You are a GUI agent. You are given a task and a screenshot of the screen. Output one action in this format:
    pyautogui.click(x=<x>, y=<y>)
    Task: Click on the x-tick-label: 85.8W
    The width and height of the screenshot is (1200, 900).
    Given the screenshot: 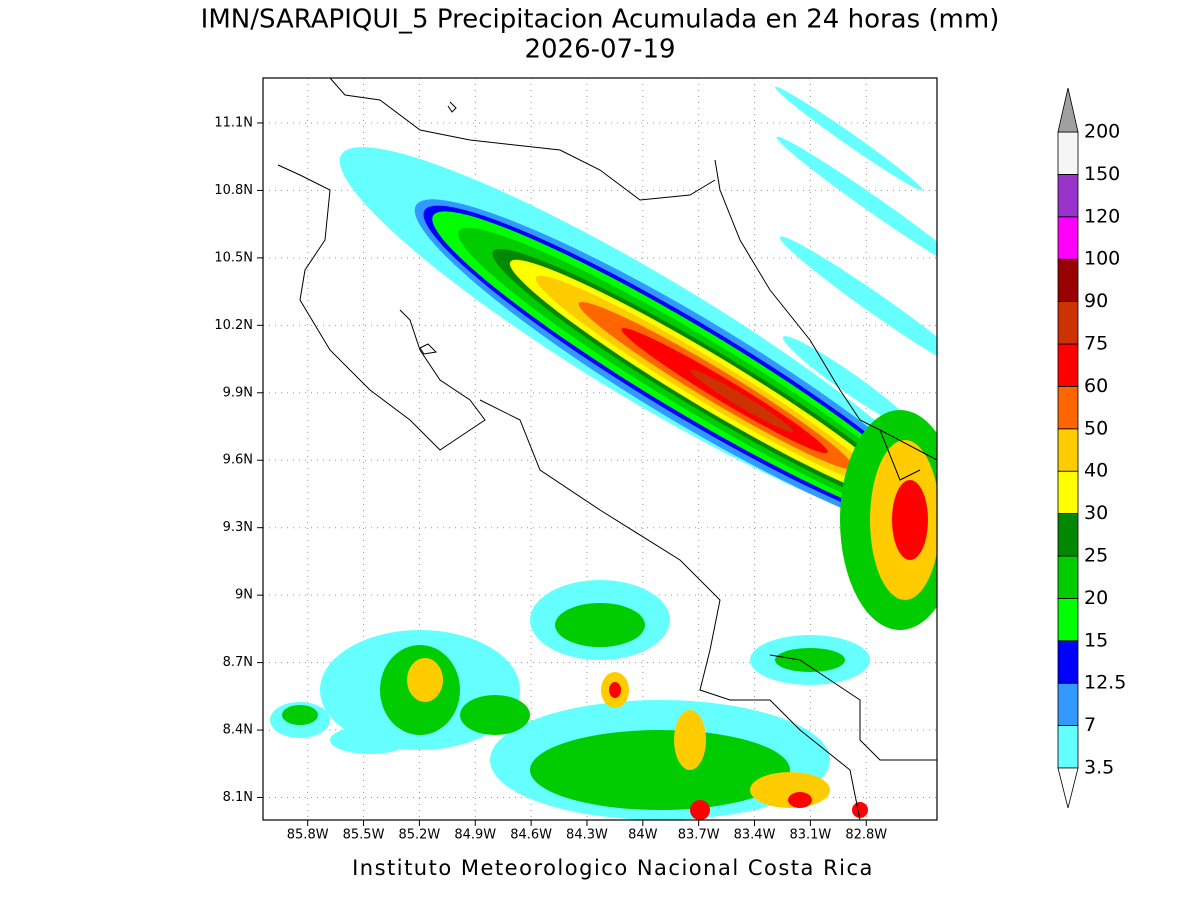 What is the action you would take?
    pyautogui.click(x=308, y=835)
    